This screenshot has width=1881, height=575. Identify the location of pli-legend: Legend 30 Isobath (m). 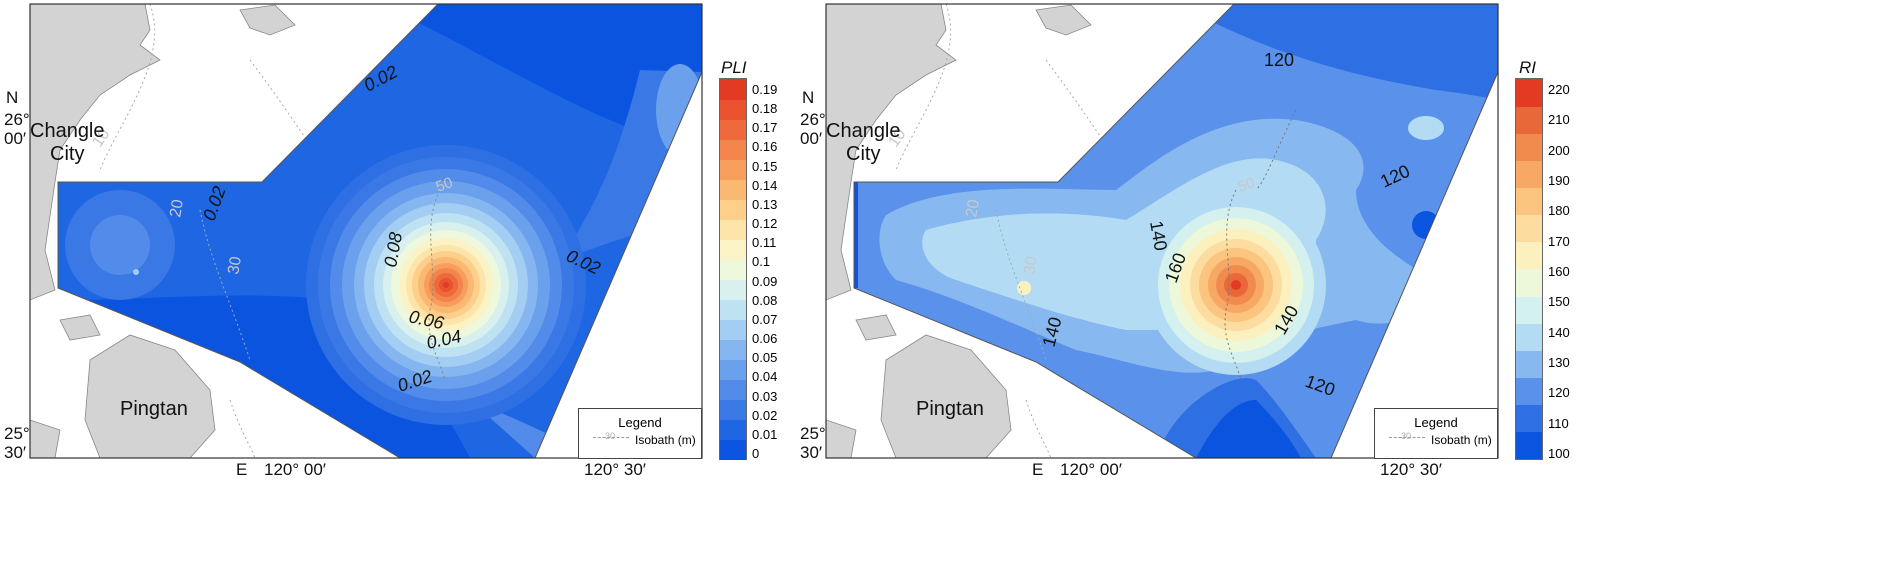
(640, 433).